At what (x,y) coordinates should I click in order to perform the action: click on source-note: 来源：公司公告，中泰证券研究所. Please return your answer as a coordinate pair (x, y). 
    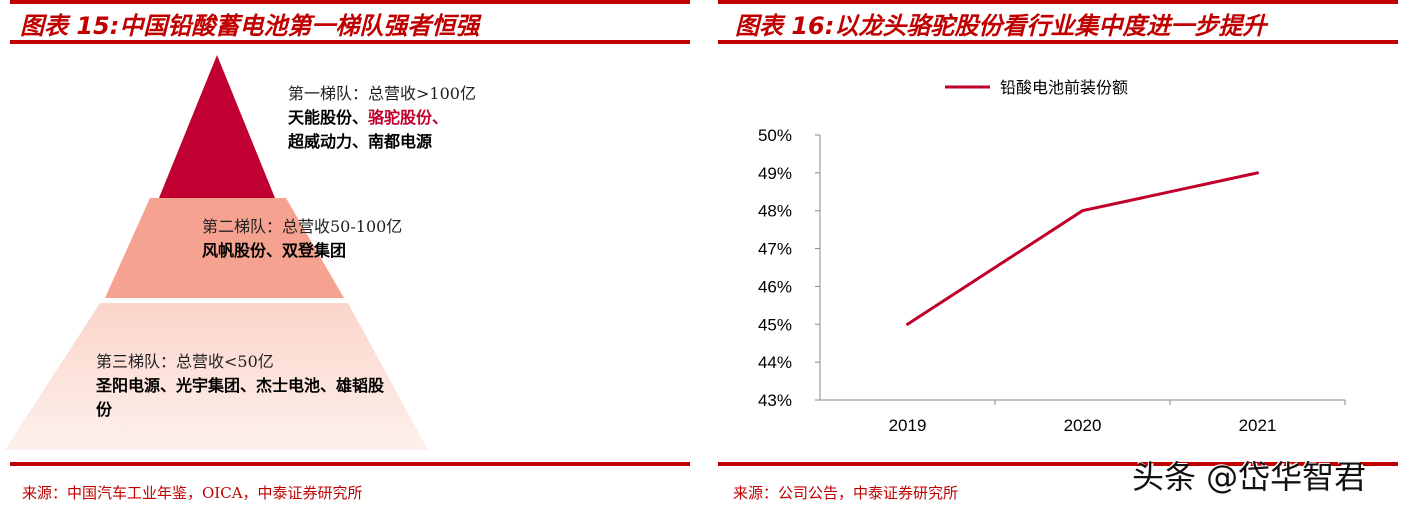
    Looking at the image, I should click on (846, 493).